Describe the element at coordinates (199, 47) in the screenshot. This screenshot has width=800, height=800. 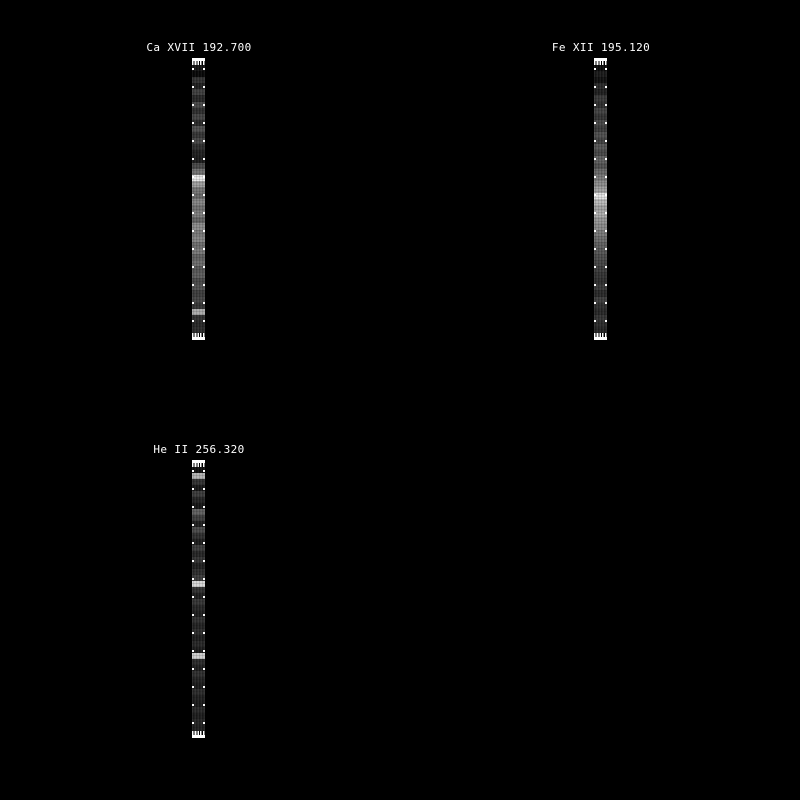
I see `panel-title-ca-xvii: Ca XVII 192.700` at that location.